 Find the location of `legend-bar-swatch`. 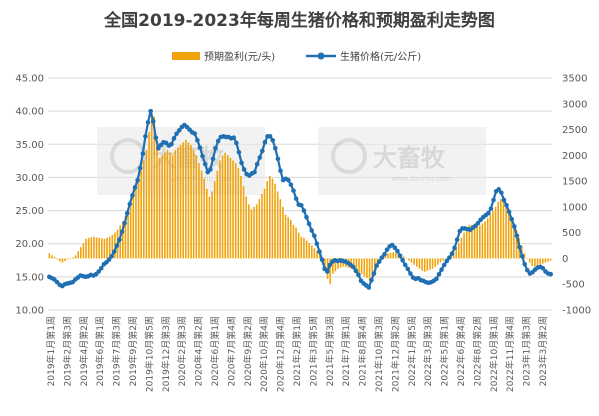

legend-bar-swatch is located at coordinates (186, 56).